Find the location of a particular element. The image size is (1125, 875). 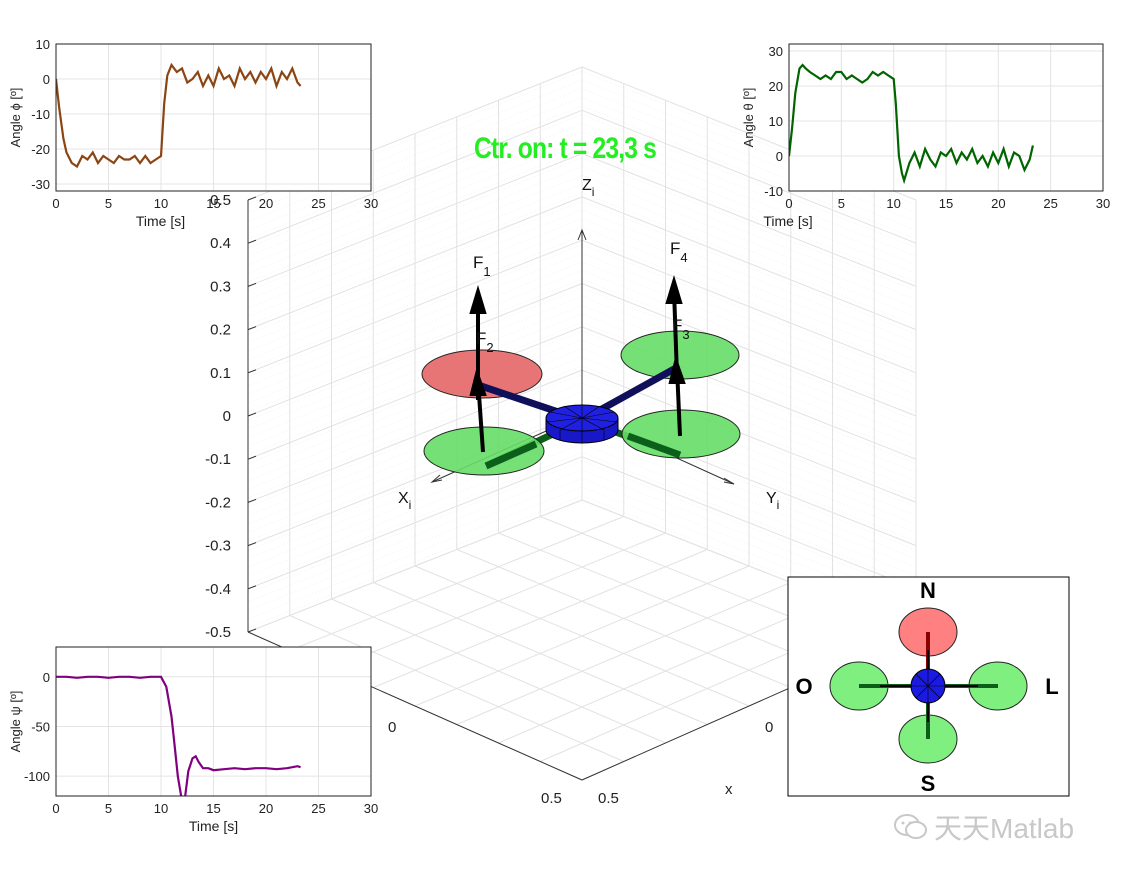

quadrotor is located at coordinates (581, 375).